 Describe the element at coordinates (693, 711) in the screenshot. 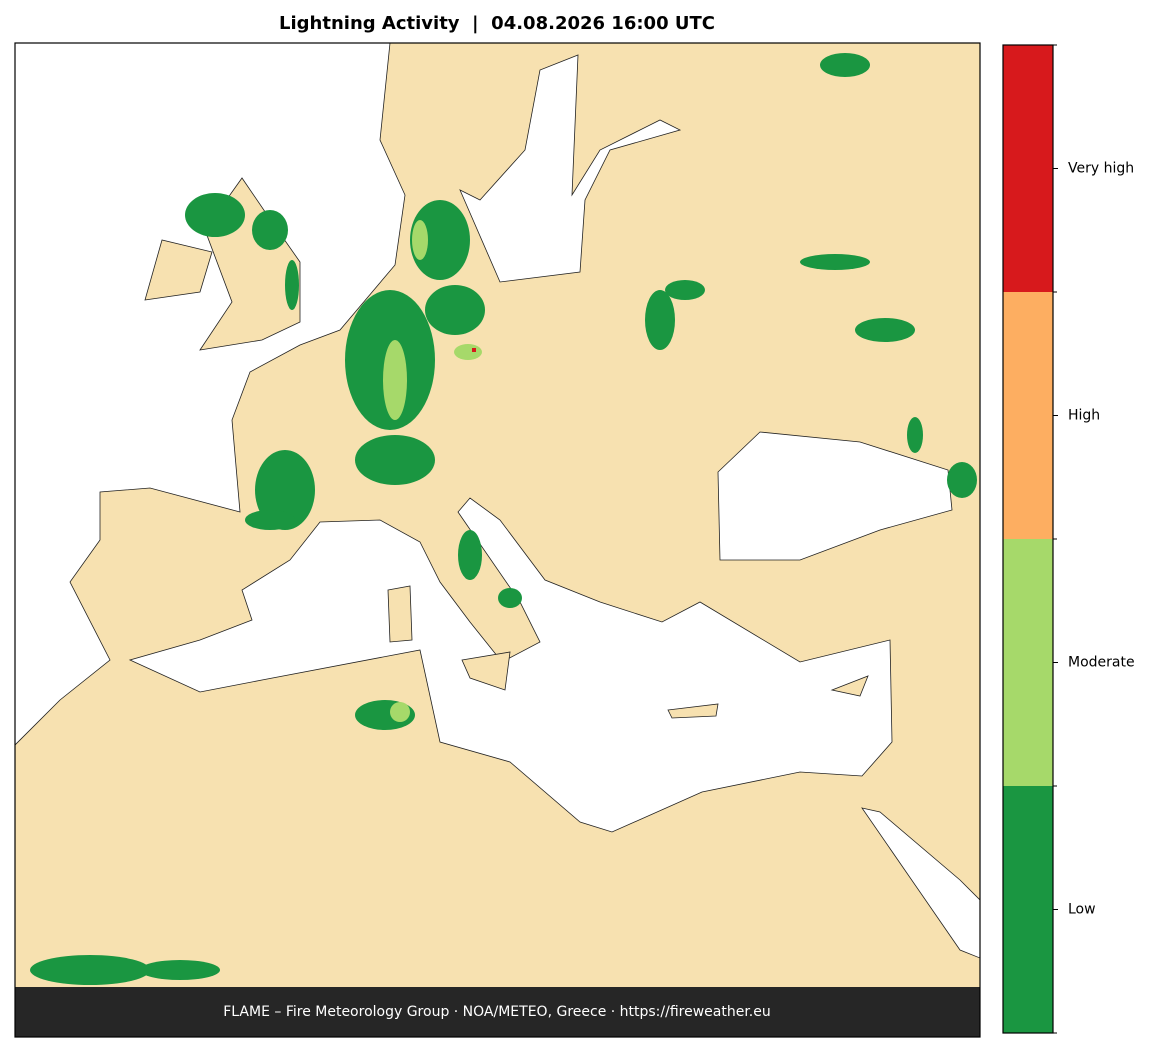

I see `crete` at that location.